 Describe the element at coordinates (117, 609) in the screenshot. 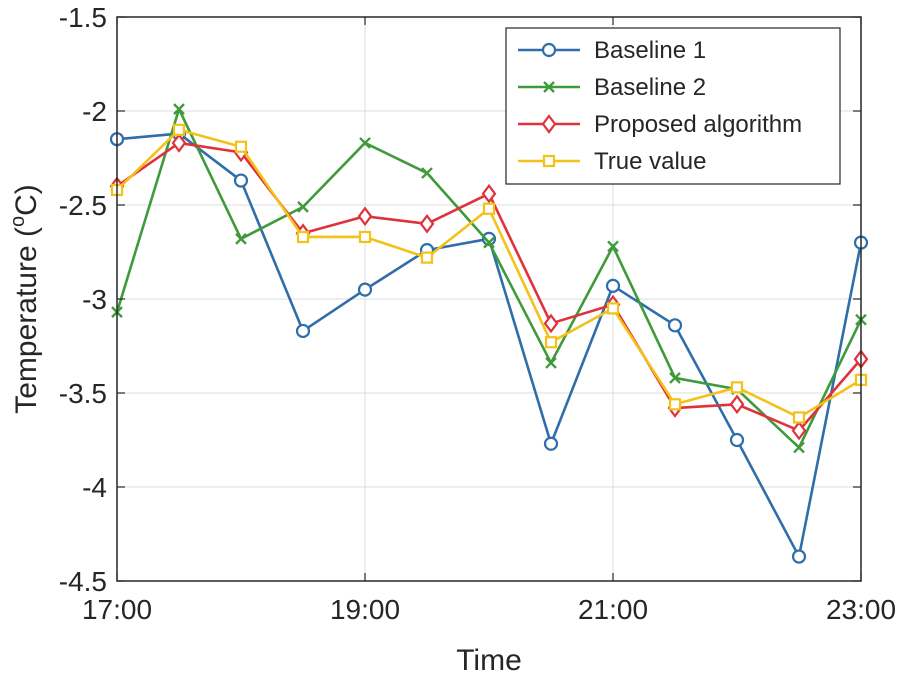

I see `x-tick-label: 17:00` at that location.